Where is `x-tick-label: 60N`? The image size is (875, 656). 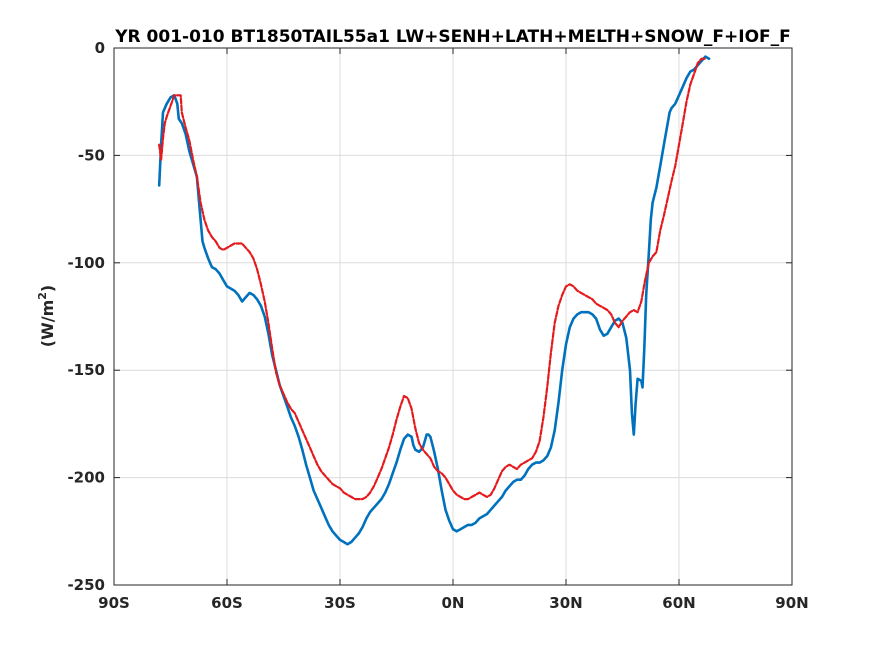
x-tick-label: 60N is located at coordinates (678, 603).